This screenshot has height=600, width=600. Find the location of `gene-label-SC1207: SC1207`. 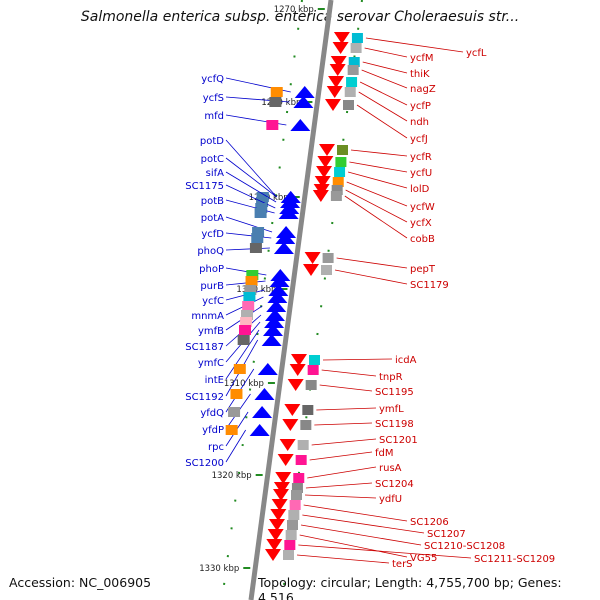

gene-label-SC1207: SC1207 is located at coordinates (446, 534).